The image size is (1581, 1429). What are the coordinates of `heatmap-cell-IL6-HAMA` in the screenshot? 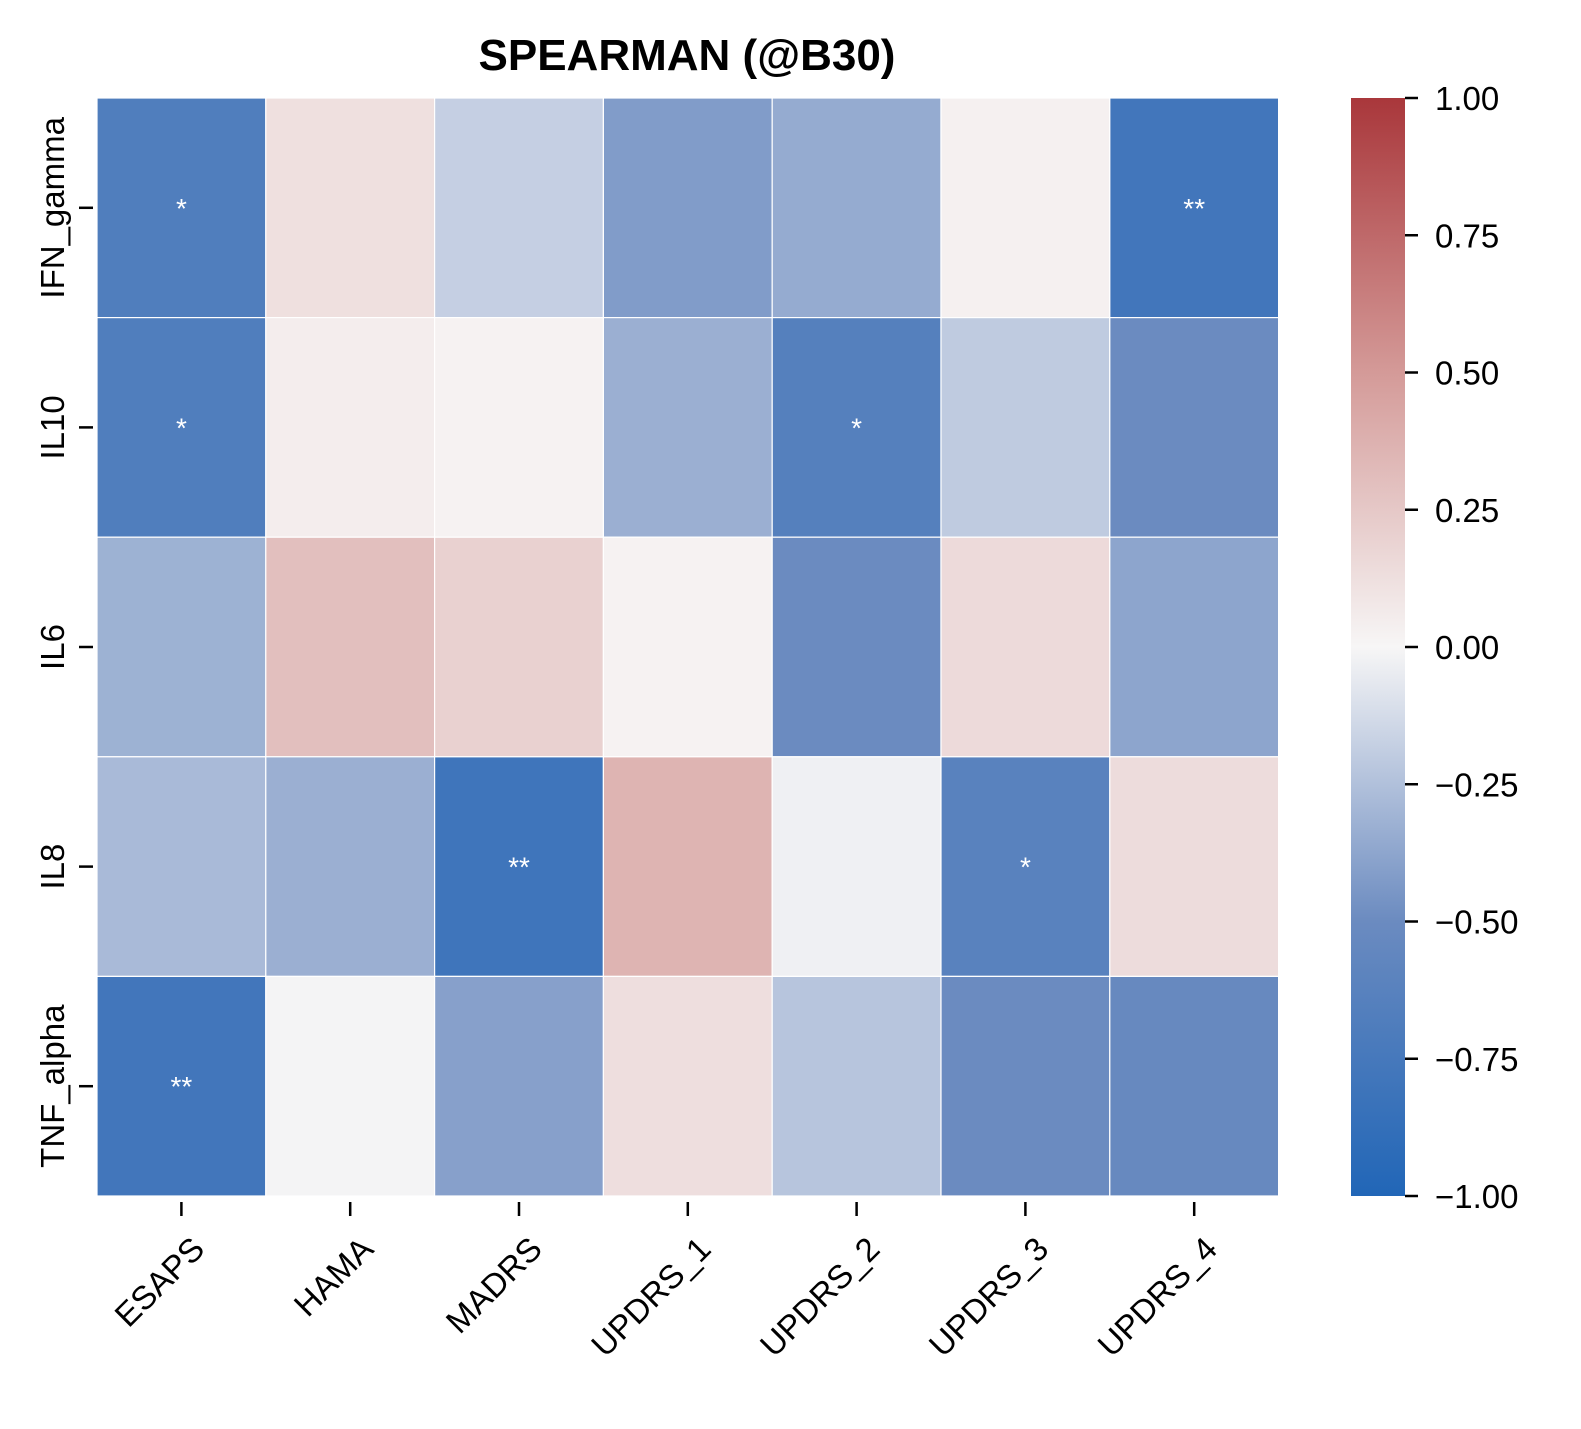 It's located at (350, 647).